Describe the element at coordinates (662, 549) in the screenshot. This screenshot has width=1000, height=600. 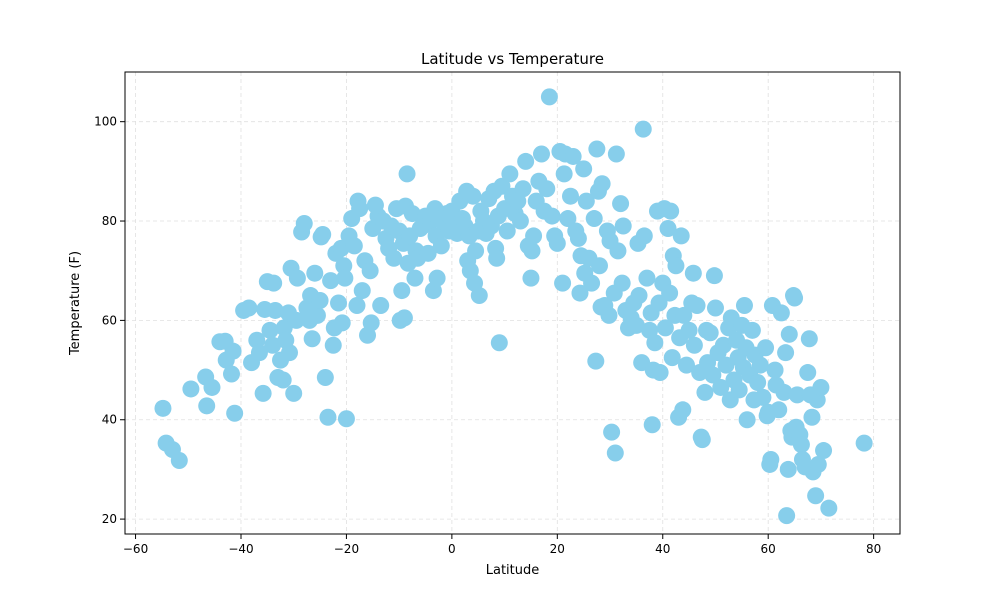
I see `x-tick-label: 40` at that location.